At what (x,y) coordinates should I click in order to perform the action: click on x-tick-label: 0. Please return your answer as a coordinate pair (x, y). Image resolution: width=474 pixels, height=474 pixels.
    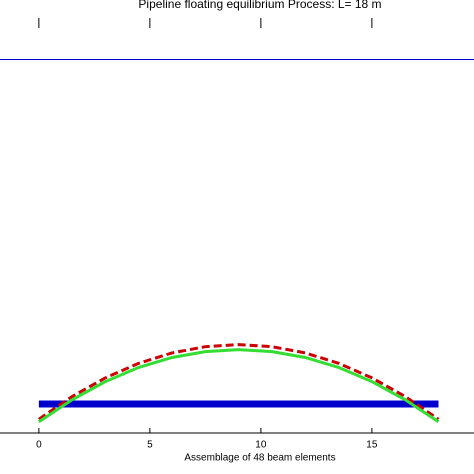
    Looking at the image, I should click on (39, 445).